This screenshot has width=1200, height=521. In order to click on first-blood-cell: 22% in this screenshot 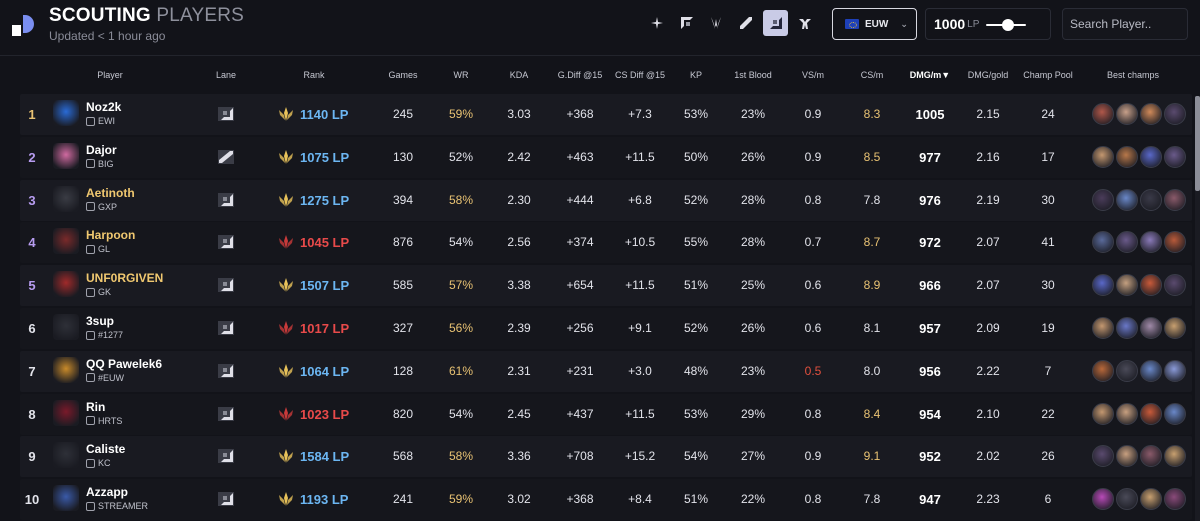, I will do `click(753, 499)`.